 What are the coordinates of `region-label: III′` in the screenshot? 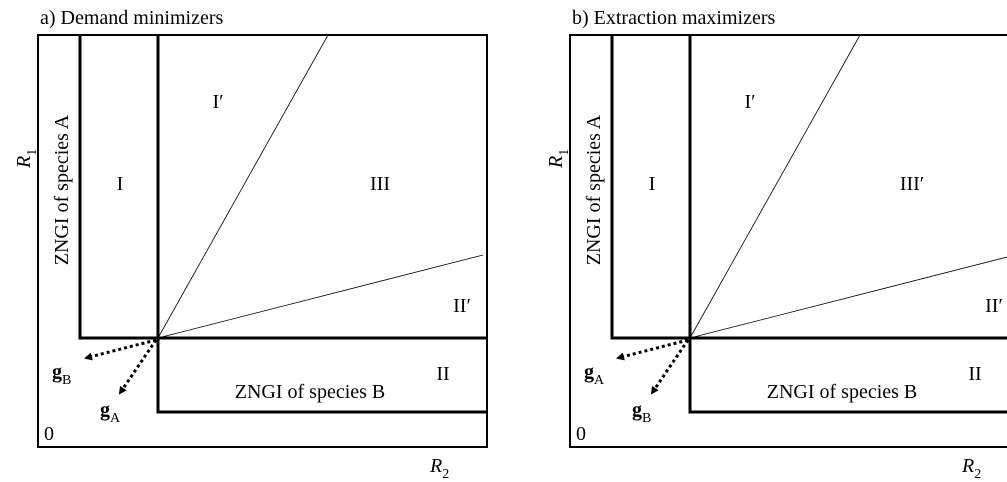 It's located at (912, 184).